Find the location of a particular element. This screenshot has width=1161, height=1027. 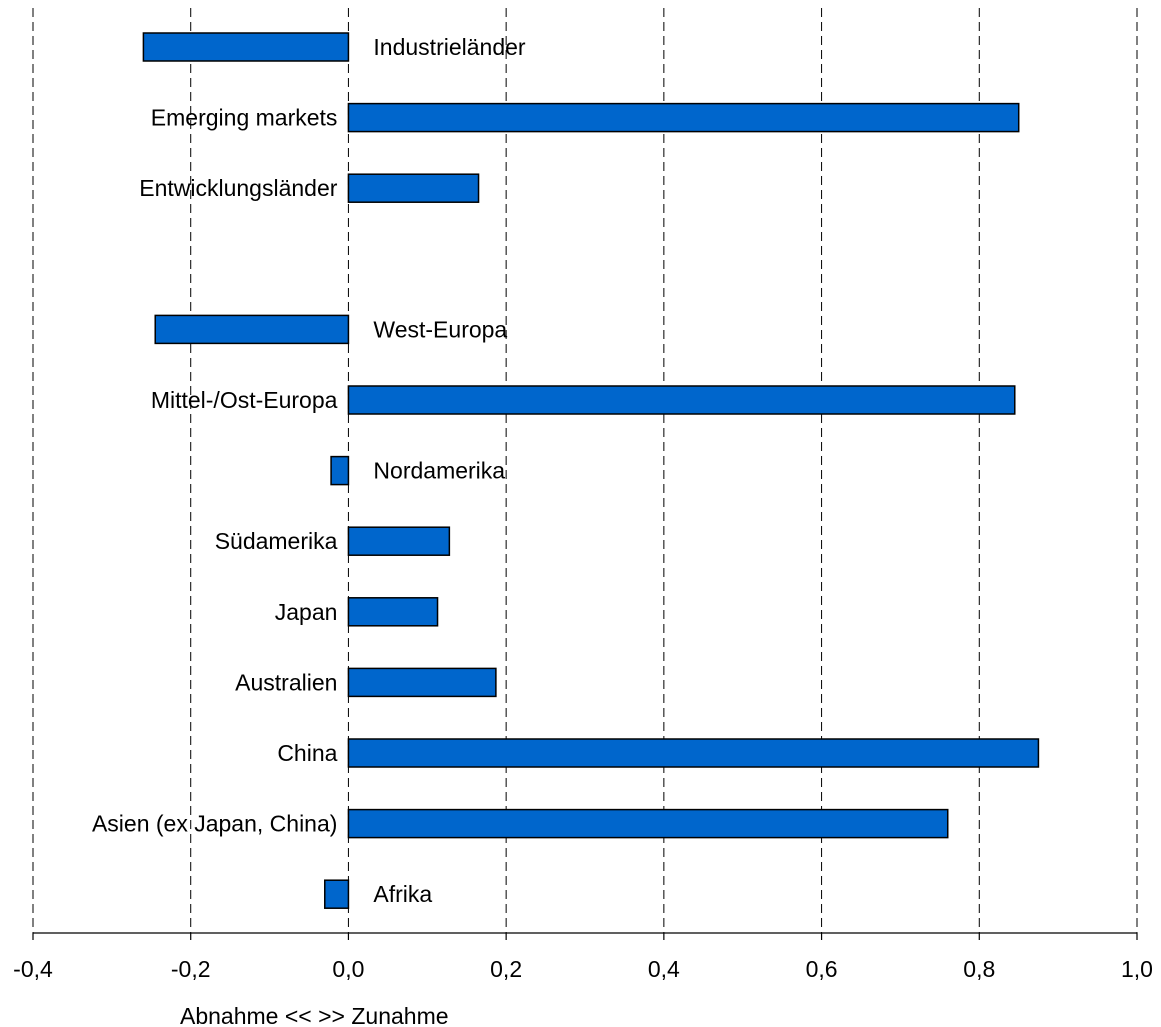

category-label: Emerging markets is located at coordinates (244, 118).